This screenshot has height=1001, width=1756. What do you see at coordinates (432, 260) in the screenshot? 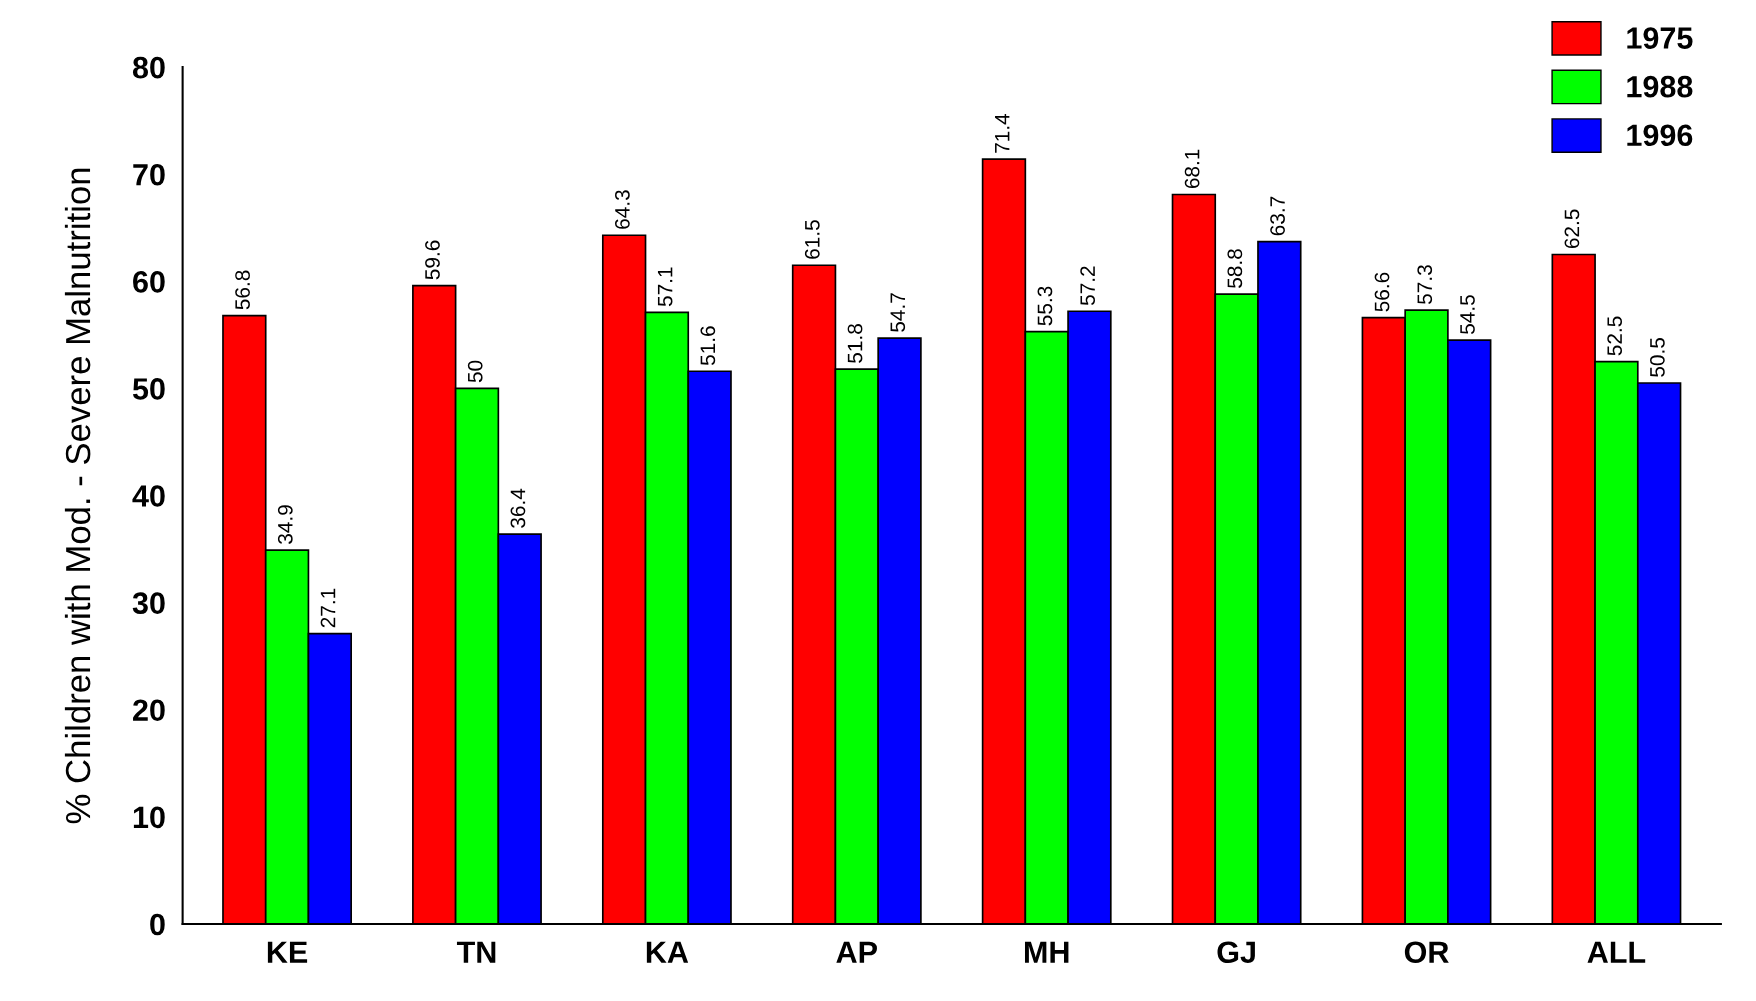
I see `data-label: 59.6` at bounding box center [432, 260].